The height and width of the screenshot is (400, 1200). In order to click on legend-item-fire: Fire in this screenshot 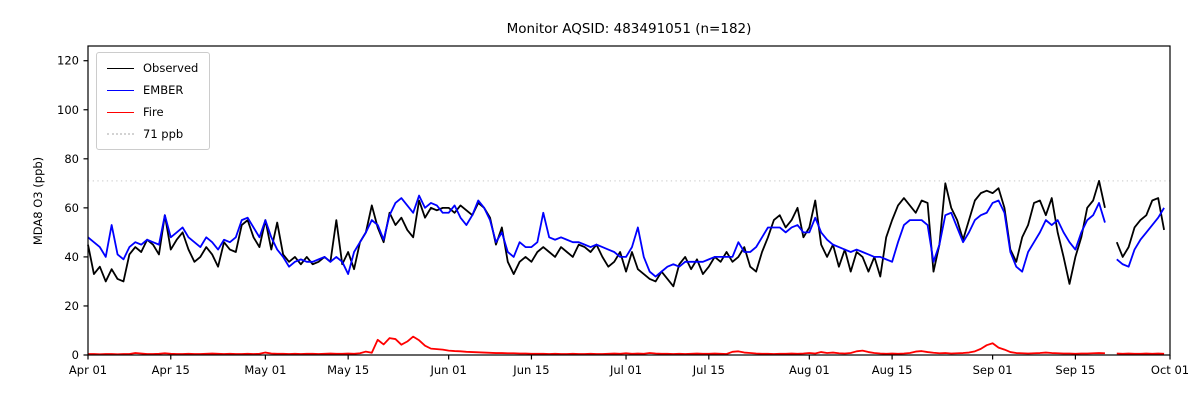, I will do `click(152, 112)`.